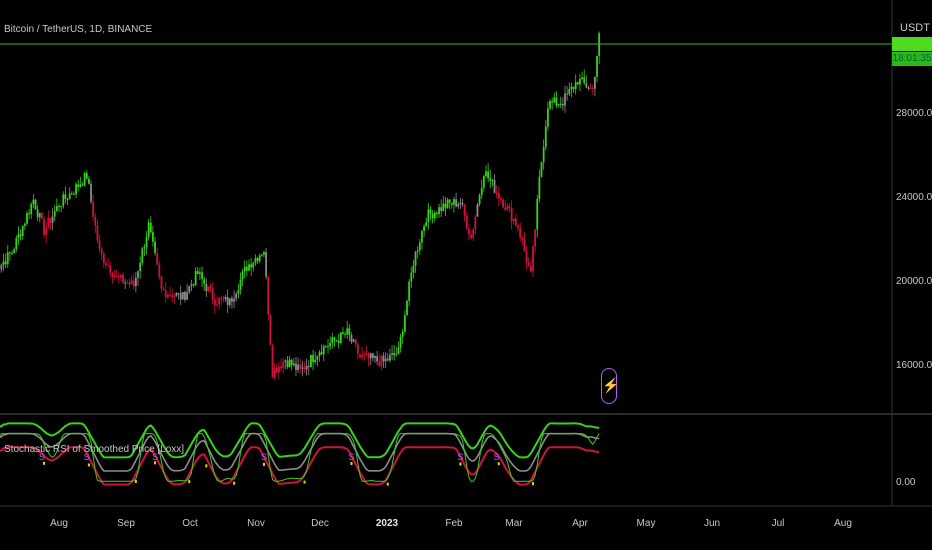  I want to click on lightning-bolt-icon: ⚡, so click(610, 386).